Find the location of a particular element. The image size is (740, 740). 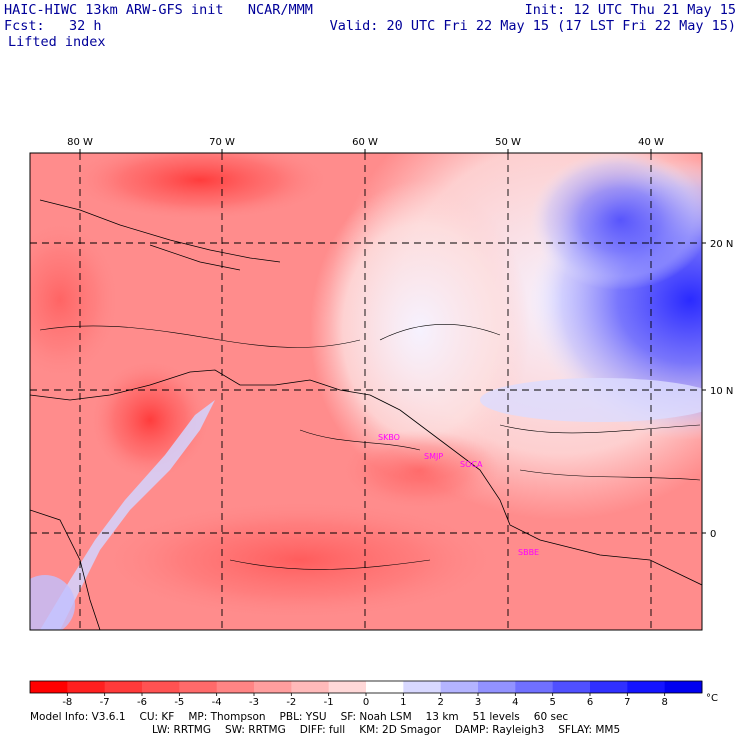

station-label: SKBO is located at coordinates (389, 437).